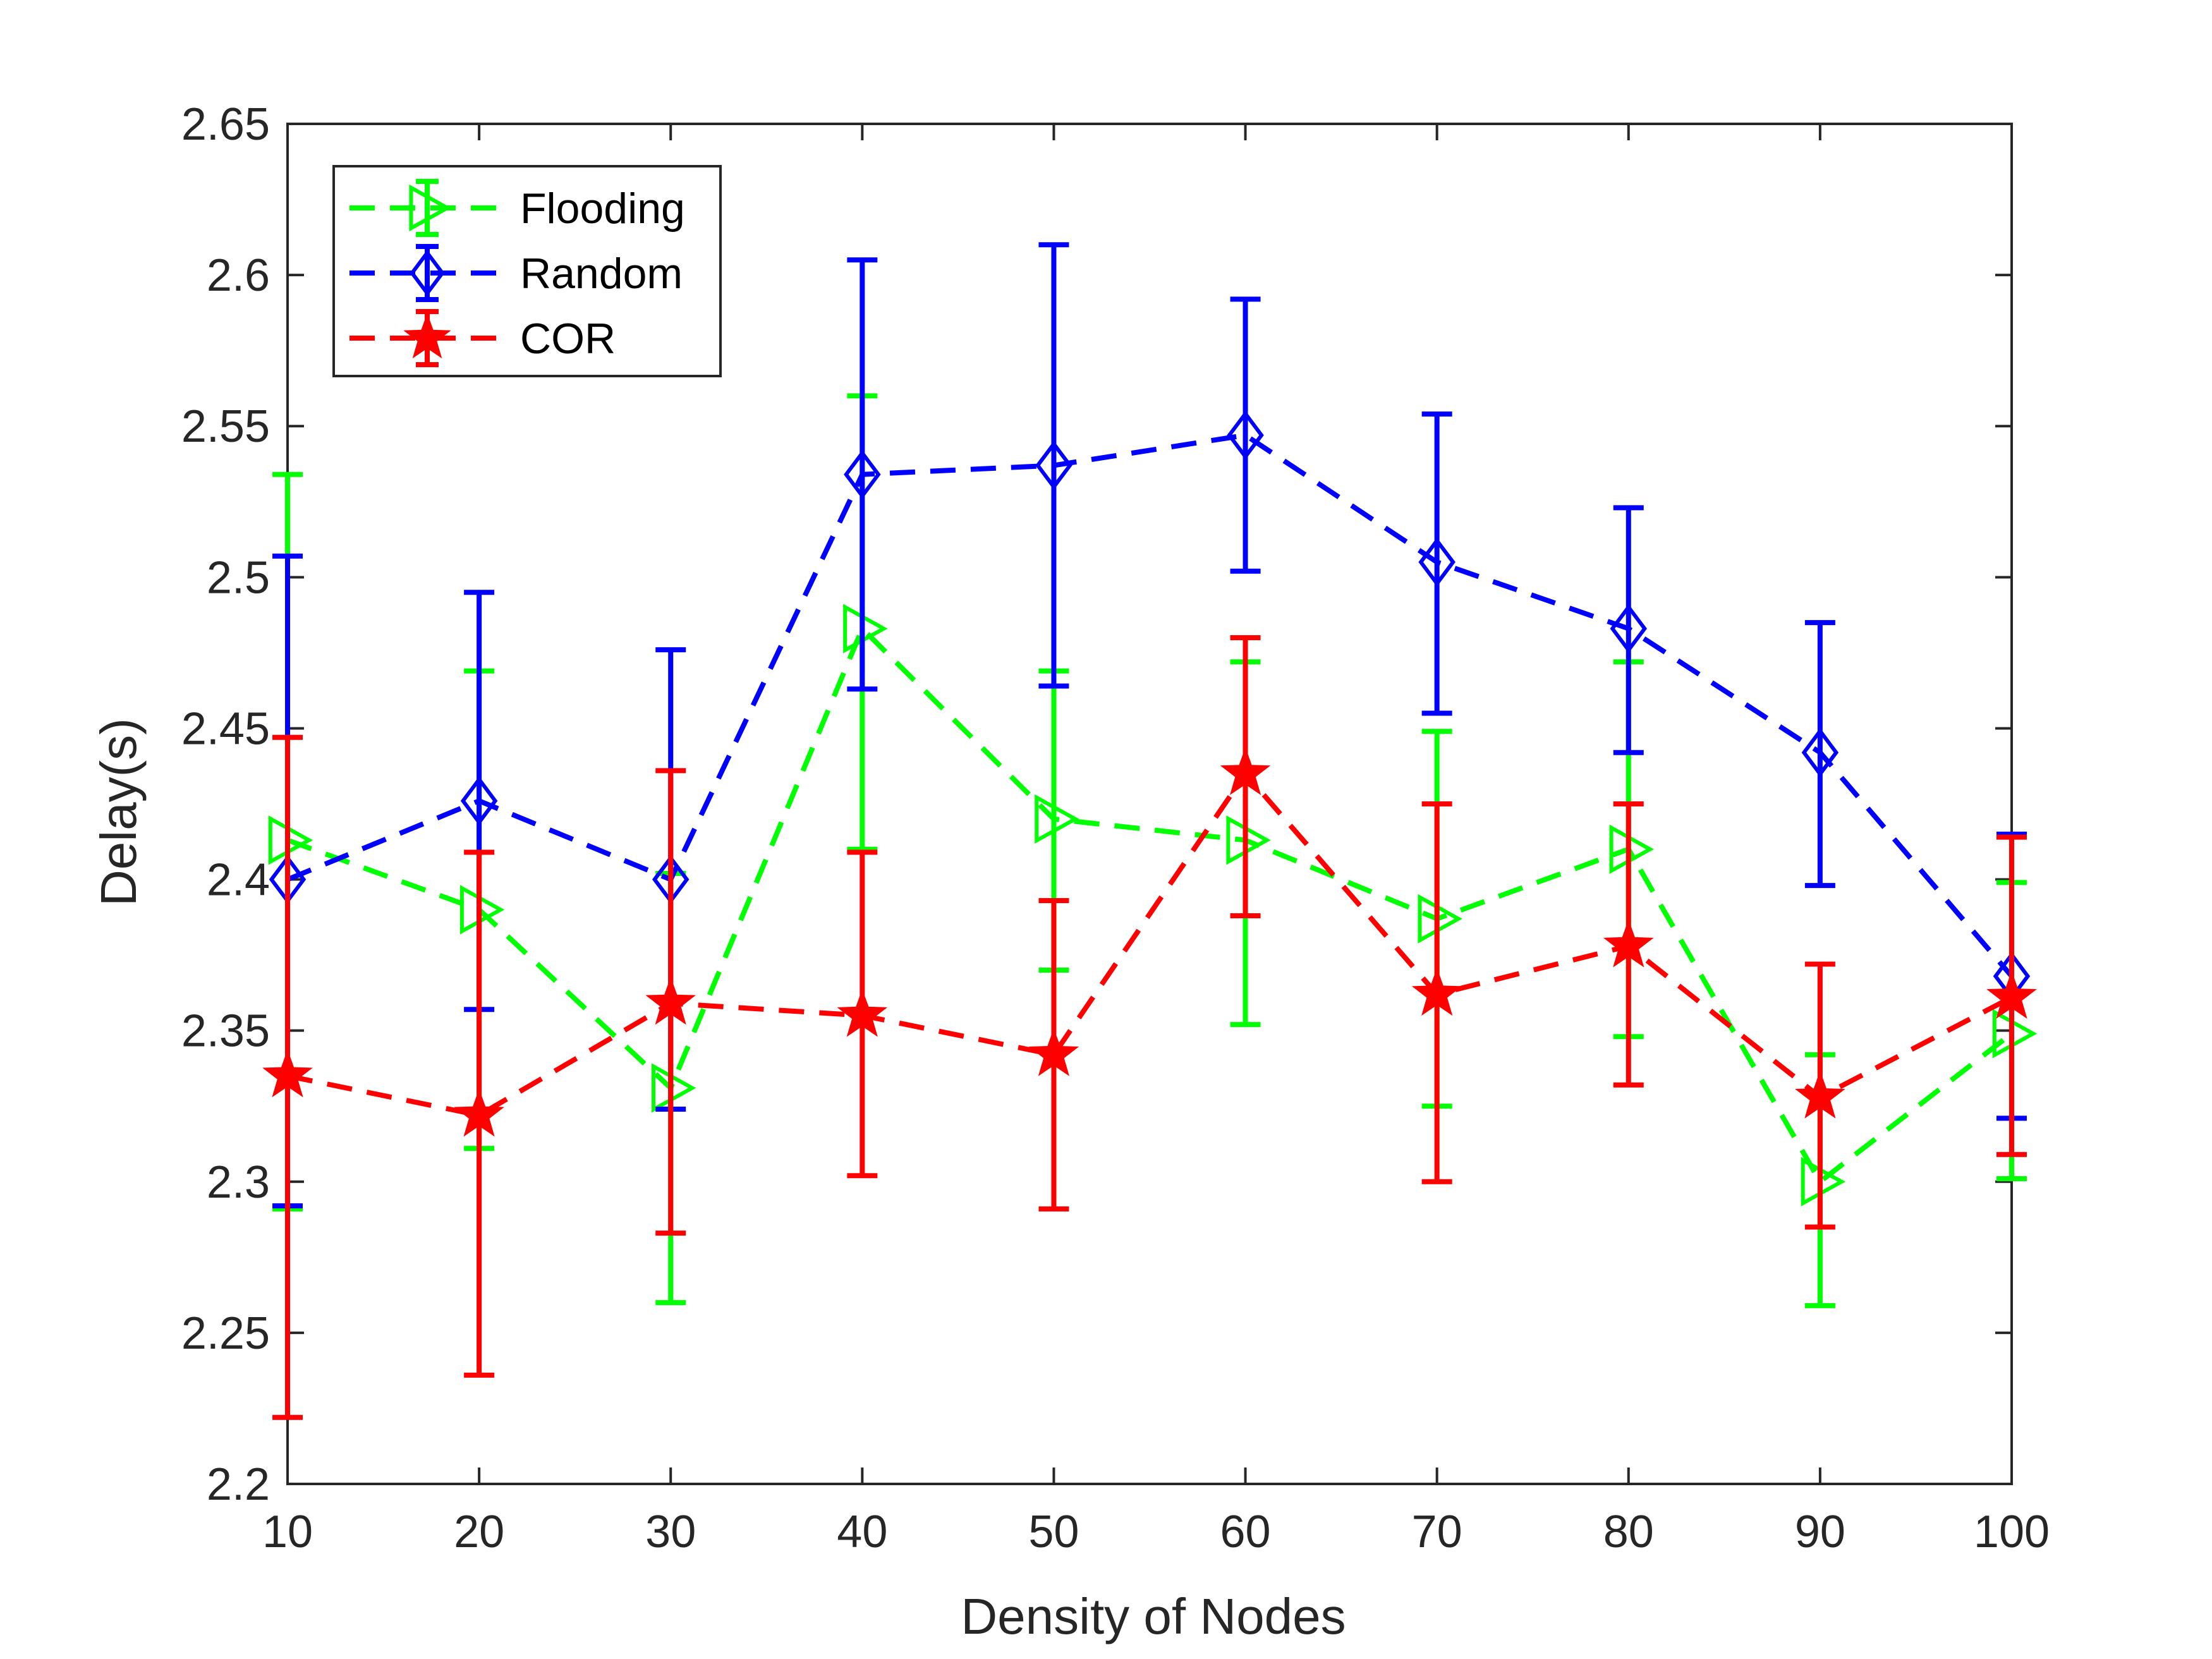 Image resolution: width=2212 pixels, height=1659 pixels. What do you see at coordinates (2012, 1532) in the screenshot?
I see `x-tick-label: 100` at bounding box center [2012, 1532].